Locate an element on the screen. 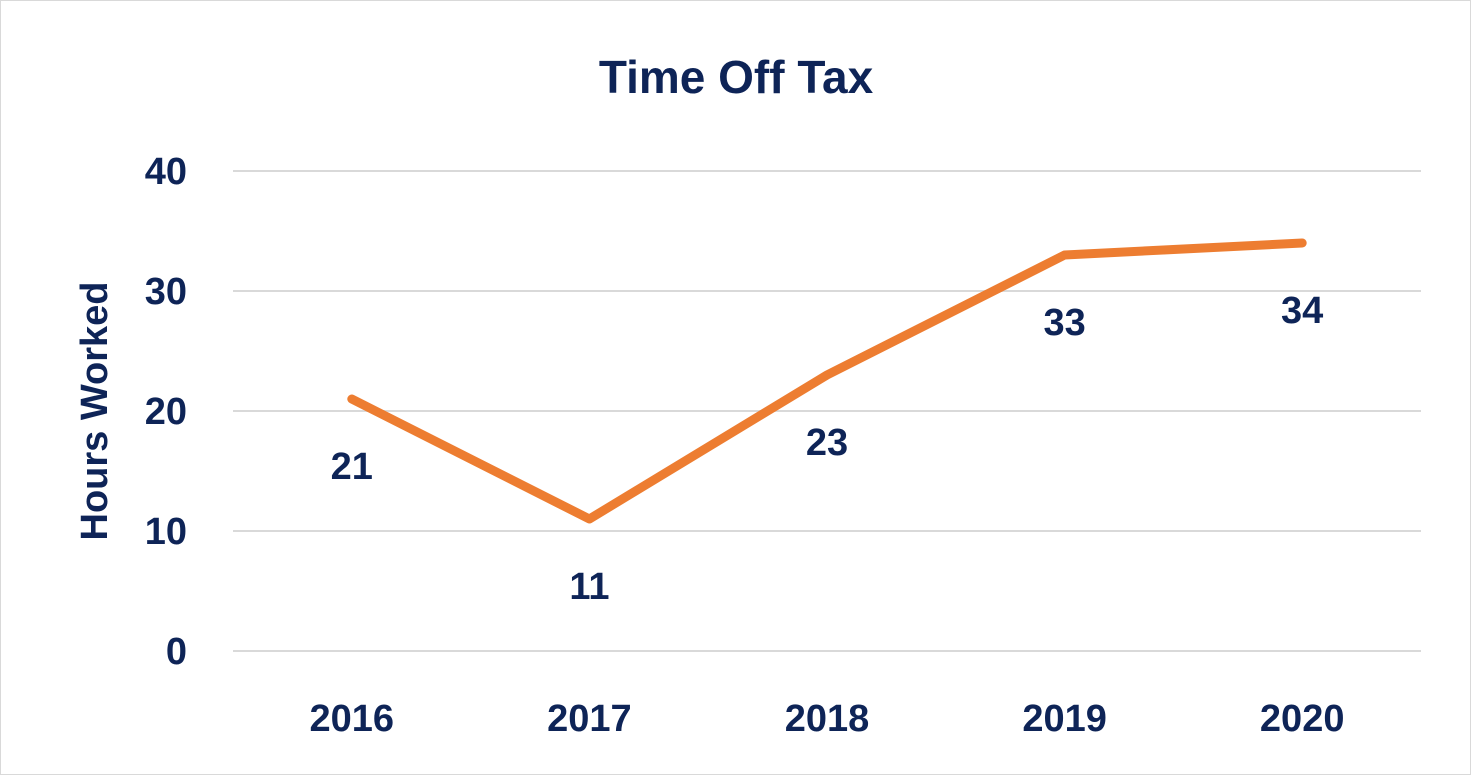 The height and width of the screenshot is (776, 1471). y-tick-label-0: 0 is located at coordinates (176, 652).